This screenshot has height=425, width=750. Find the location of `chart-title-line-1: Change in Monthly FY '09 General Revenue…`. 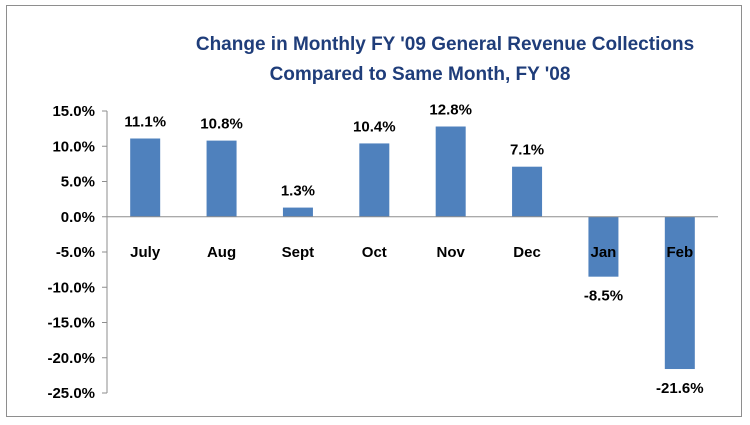

chart-title-line-1: Change in Monthly FY '09 General Revenue… is located at coordinates (445, 44).